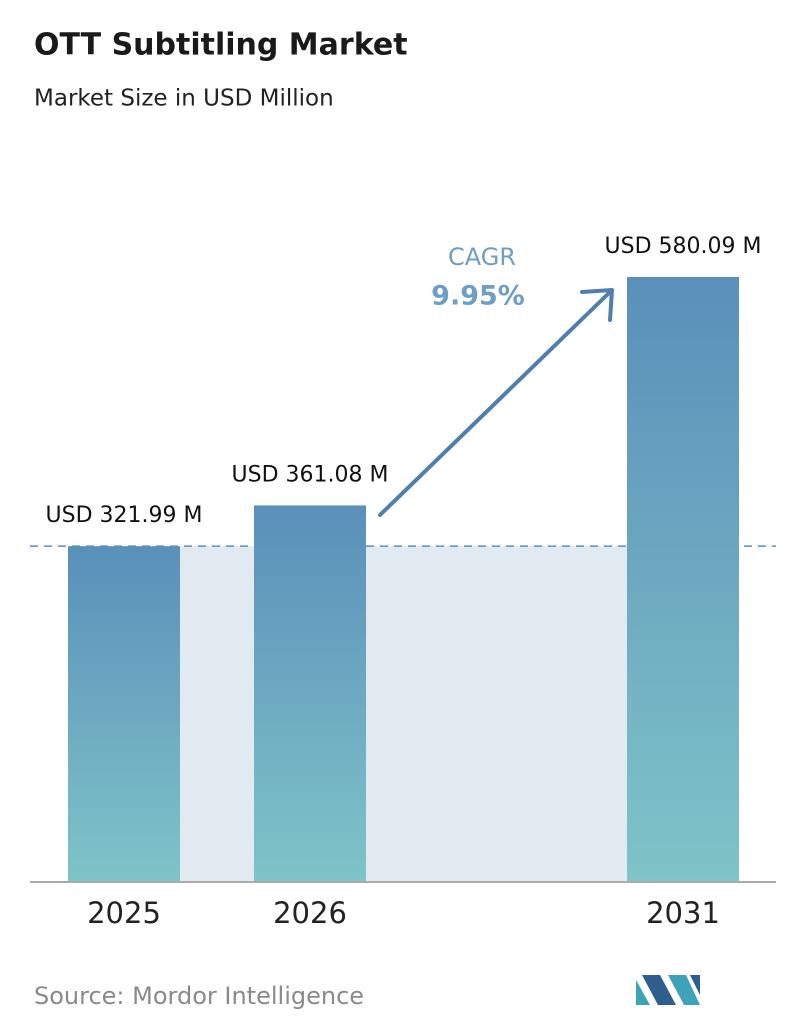 The image size is (796, 1034). I want to click on chart-title: OTT Subtitling Market, so click(221, 45).